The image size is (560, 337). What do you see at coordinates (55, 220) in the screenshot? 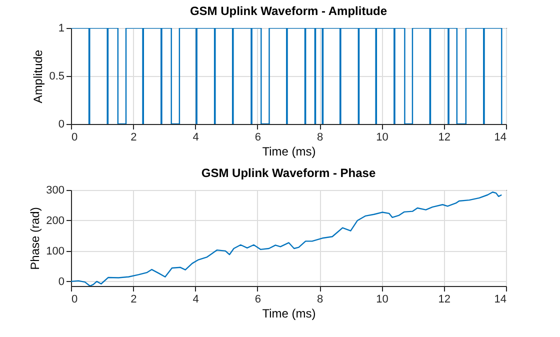
I see `y-tick-label: 200` at bounding box center [55, 220].